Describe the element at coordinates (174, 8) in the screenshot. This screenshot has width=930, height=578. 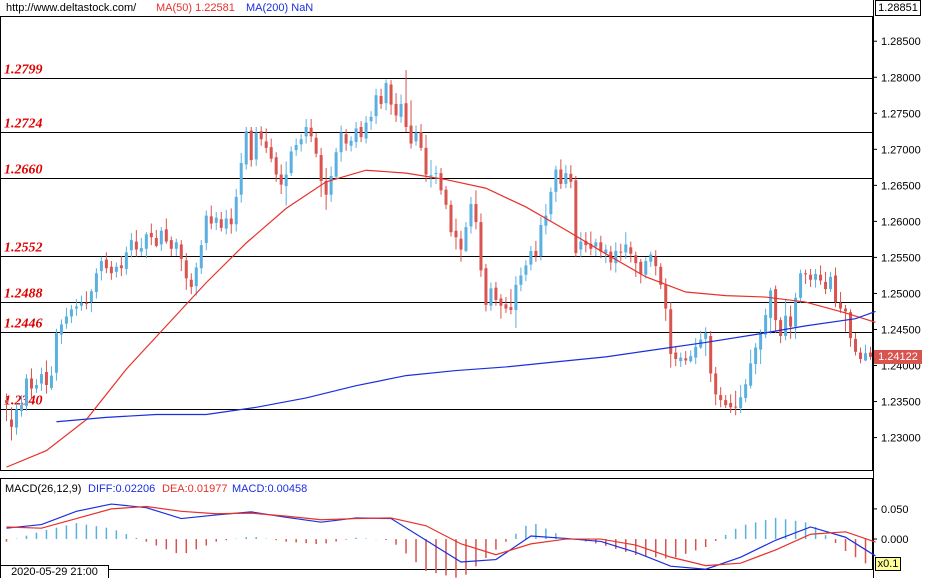
I see `ma50-label: MA(50)` at that location.